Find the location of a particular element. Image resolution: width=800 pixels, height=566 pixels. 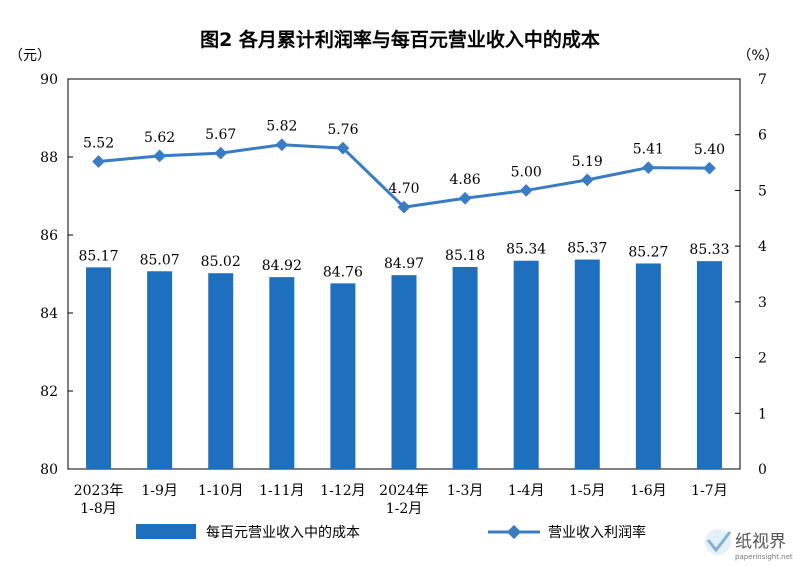

right-axis: 0 1 2 3 4 5 6 7 is located at coordinates (751, 275).